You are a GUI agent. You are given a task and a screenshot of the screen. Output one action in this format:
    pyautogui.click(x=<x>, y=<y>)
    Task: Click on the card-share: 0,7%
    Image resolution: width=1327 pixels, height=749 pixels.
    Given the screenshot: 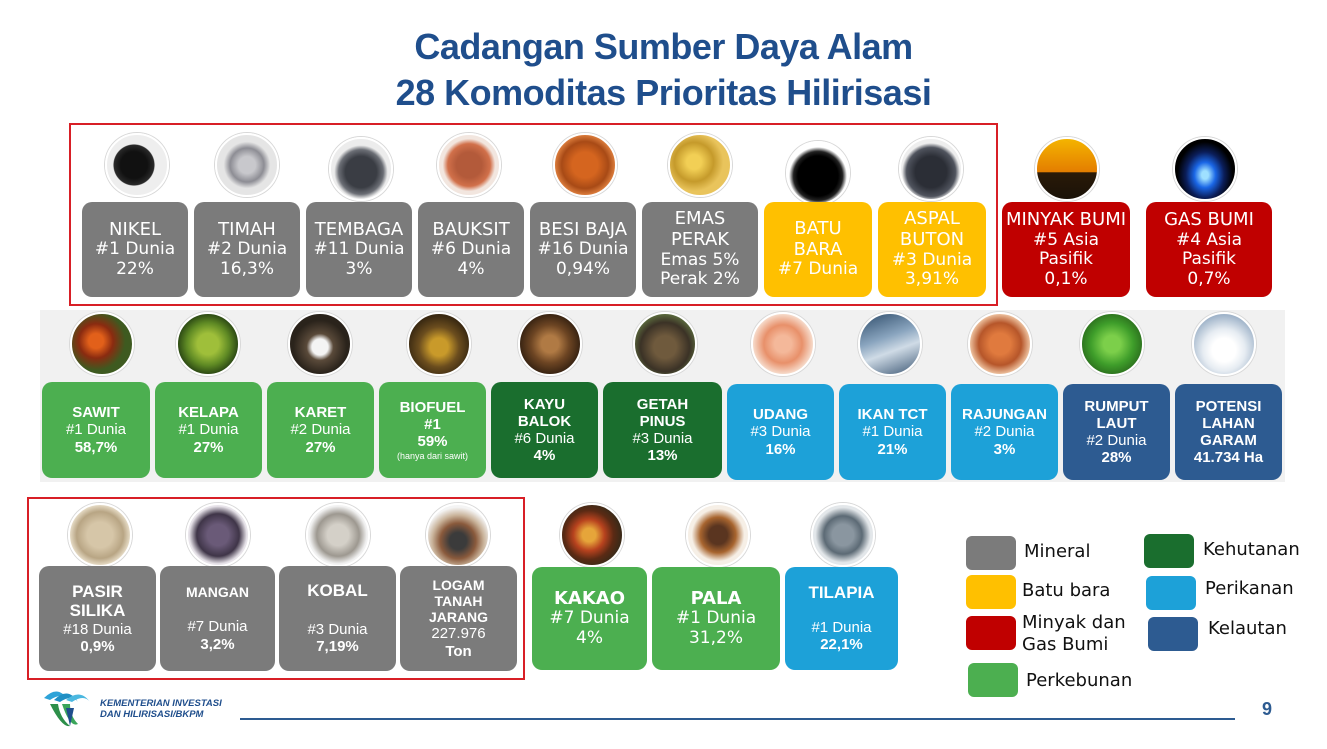 What is the action you would take?
    pyautogui.click(x=1209, y=278)
    